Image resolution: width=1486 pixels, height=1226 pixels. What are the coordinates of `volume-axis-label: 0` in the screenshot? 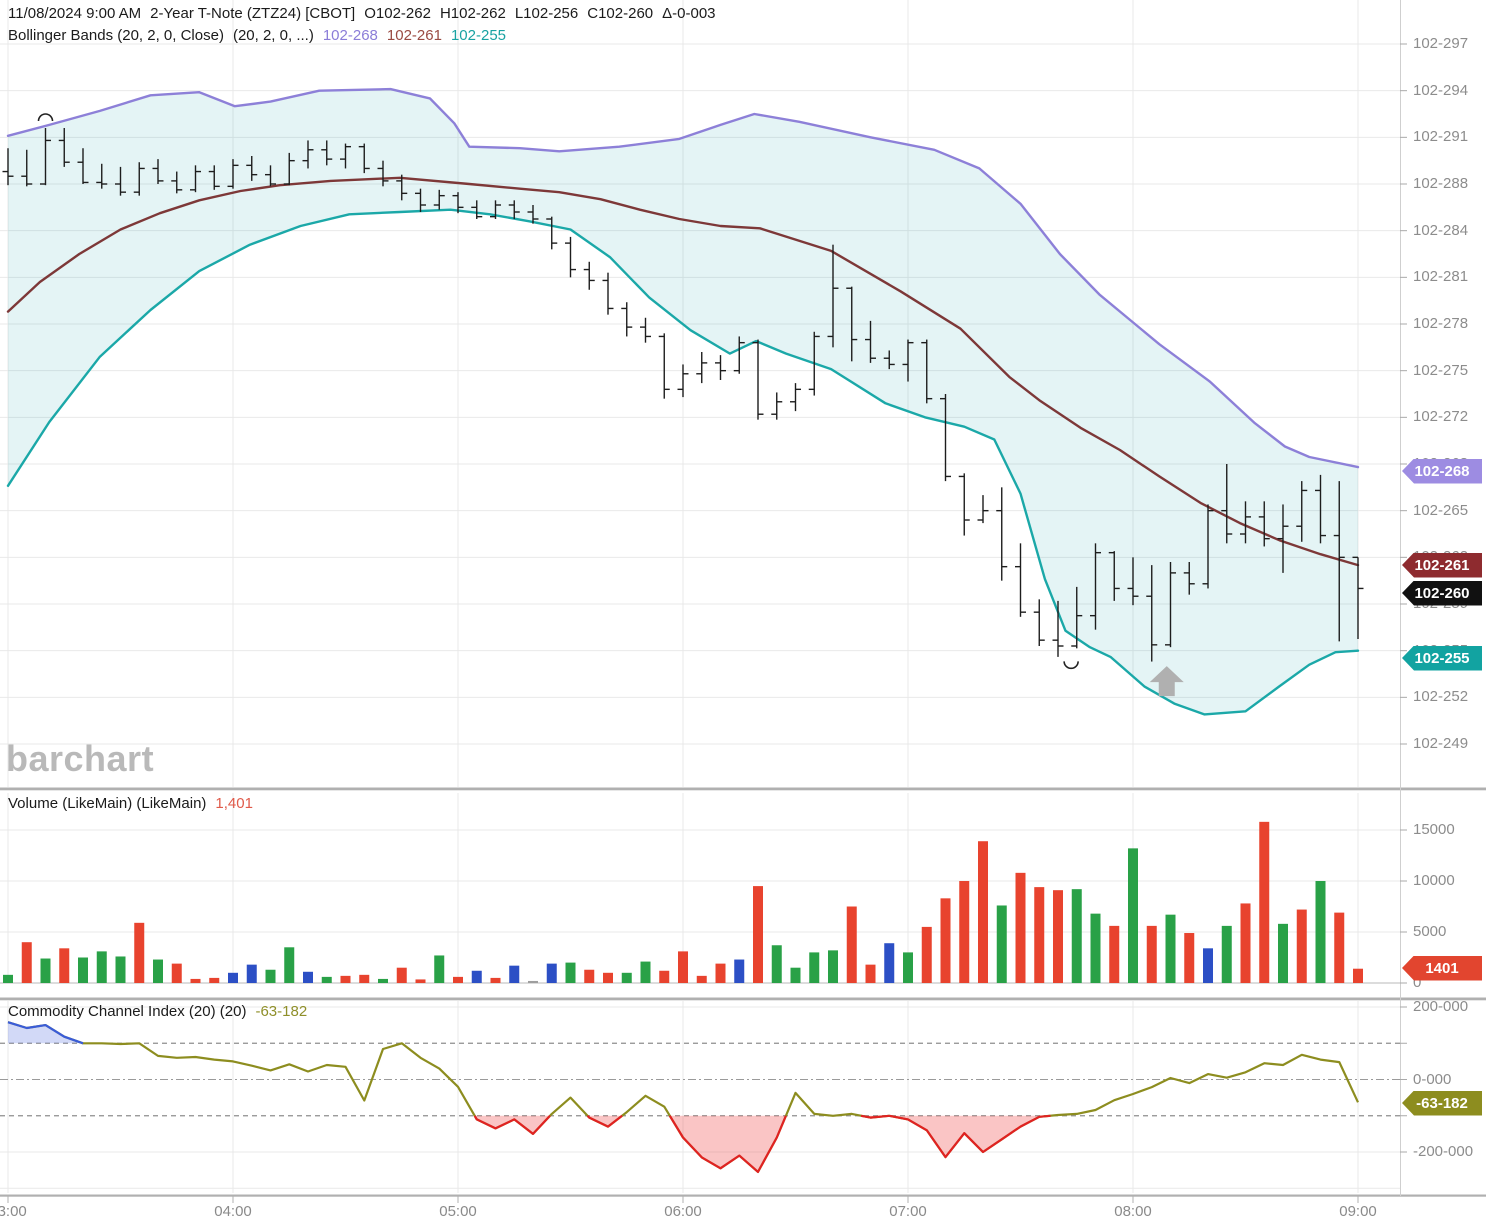 It's located at (1417, 982).